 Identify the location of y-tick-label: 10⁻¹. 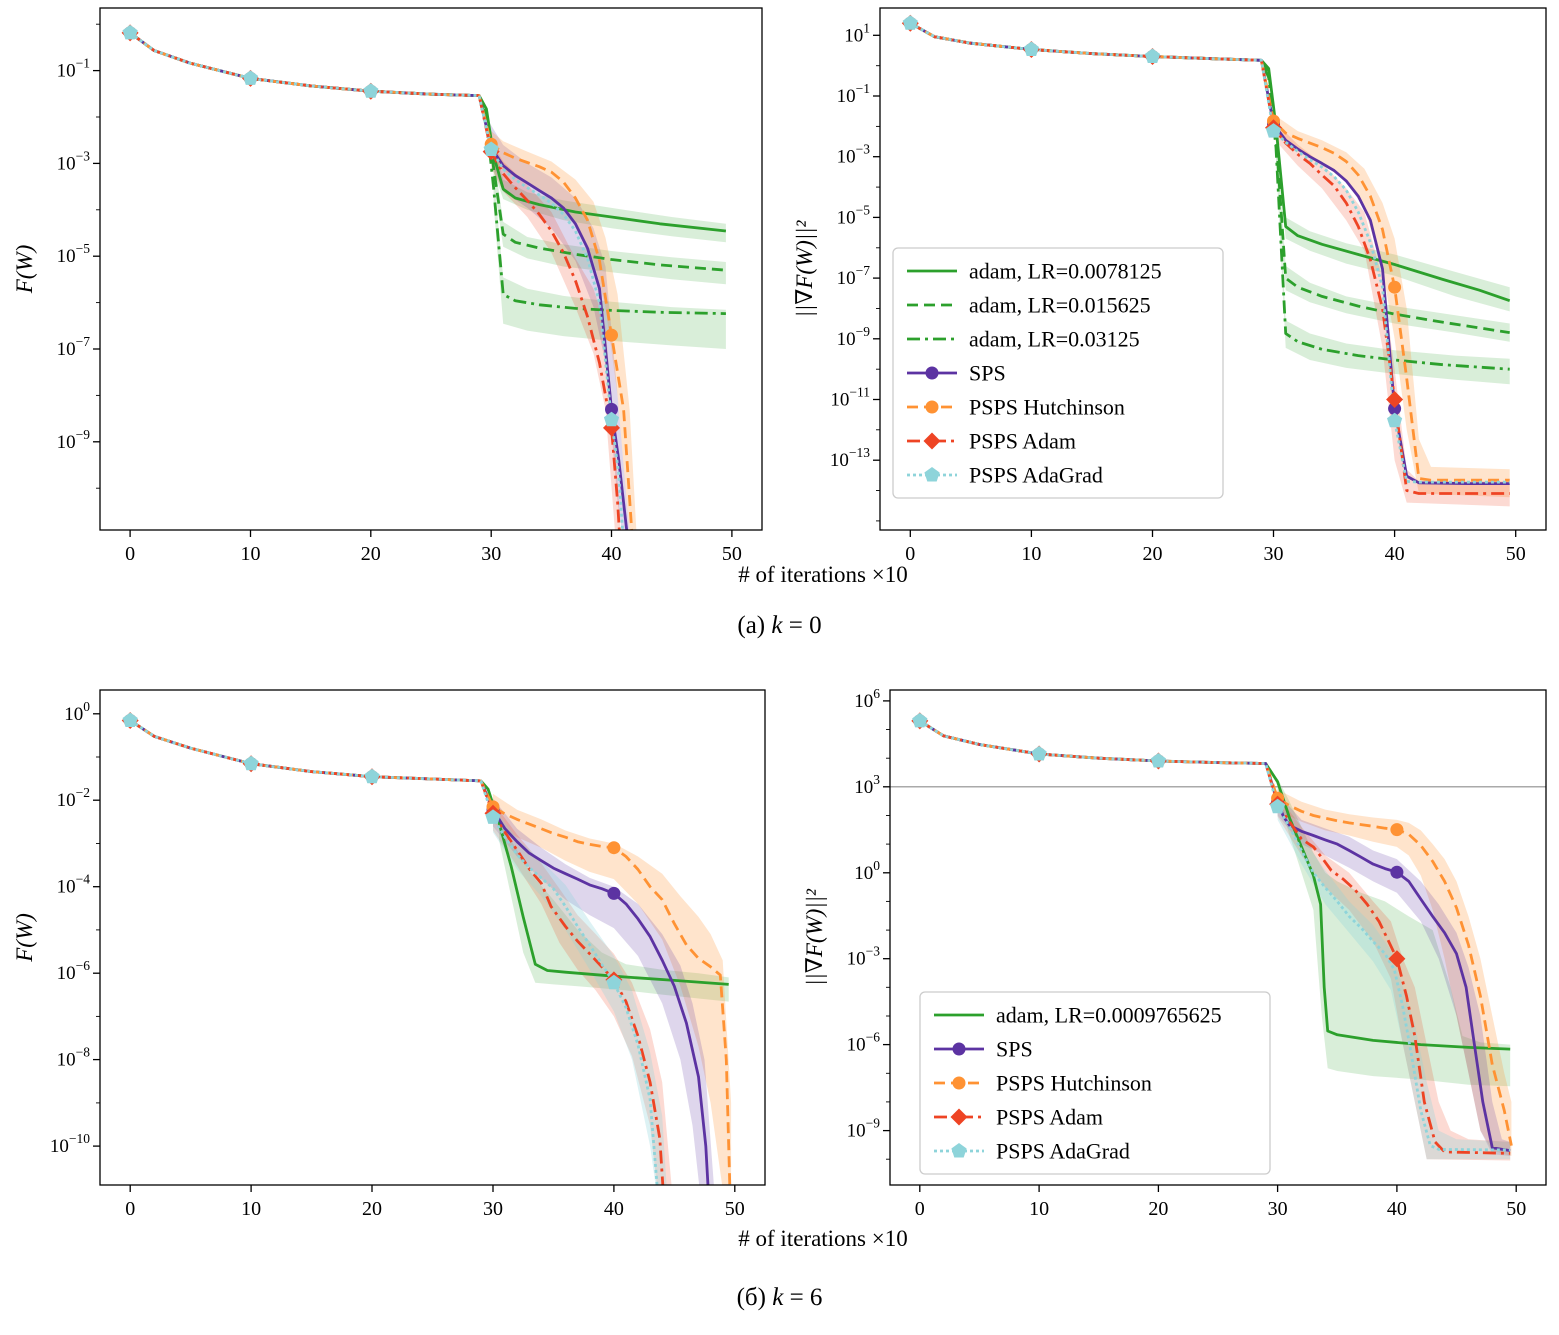
(73, 69).